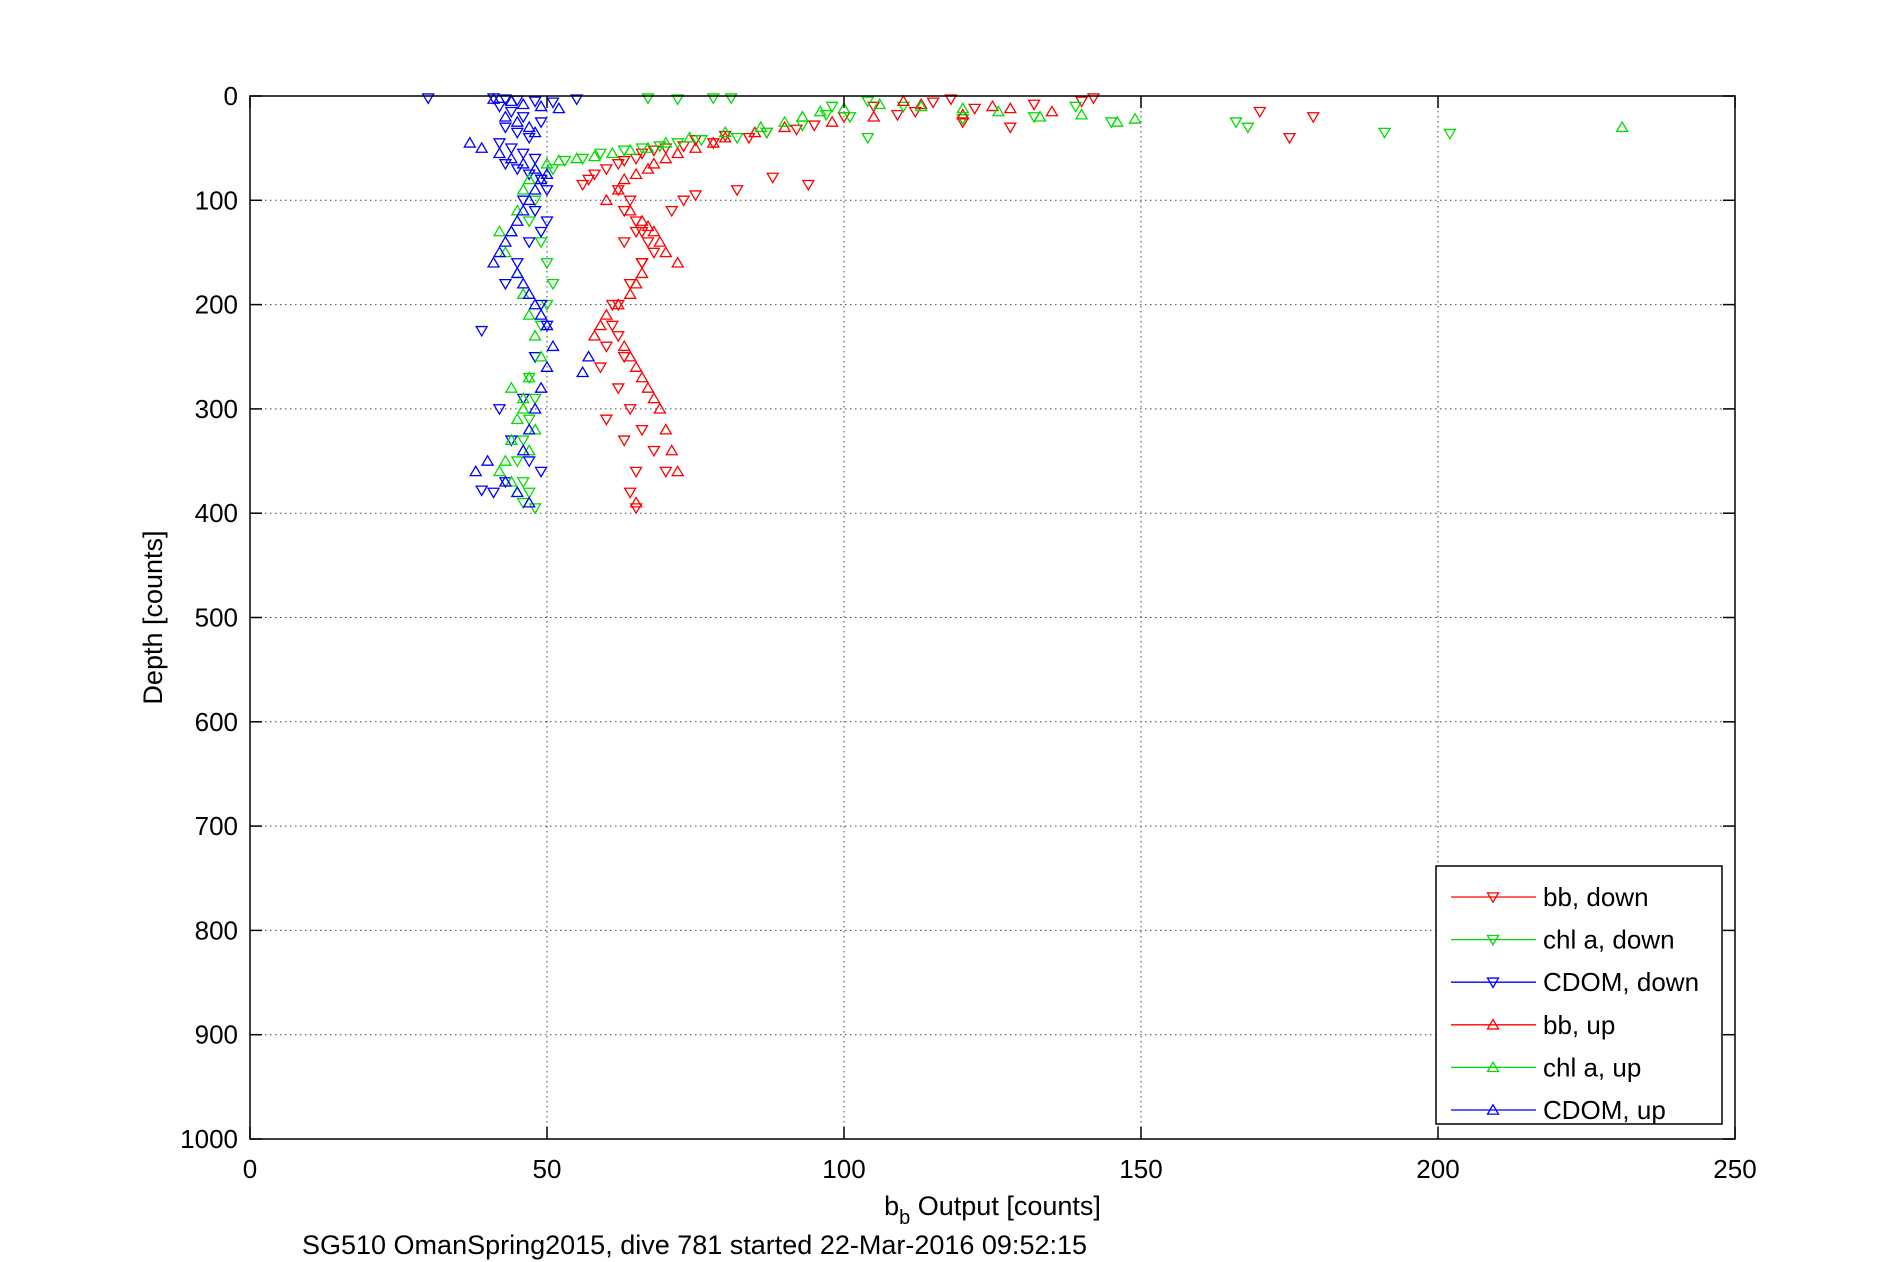  Describe the element at coordinates (216, 200) in the screenshot. I see `y-tick-label: 100` at that location.